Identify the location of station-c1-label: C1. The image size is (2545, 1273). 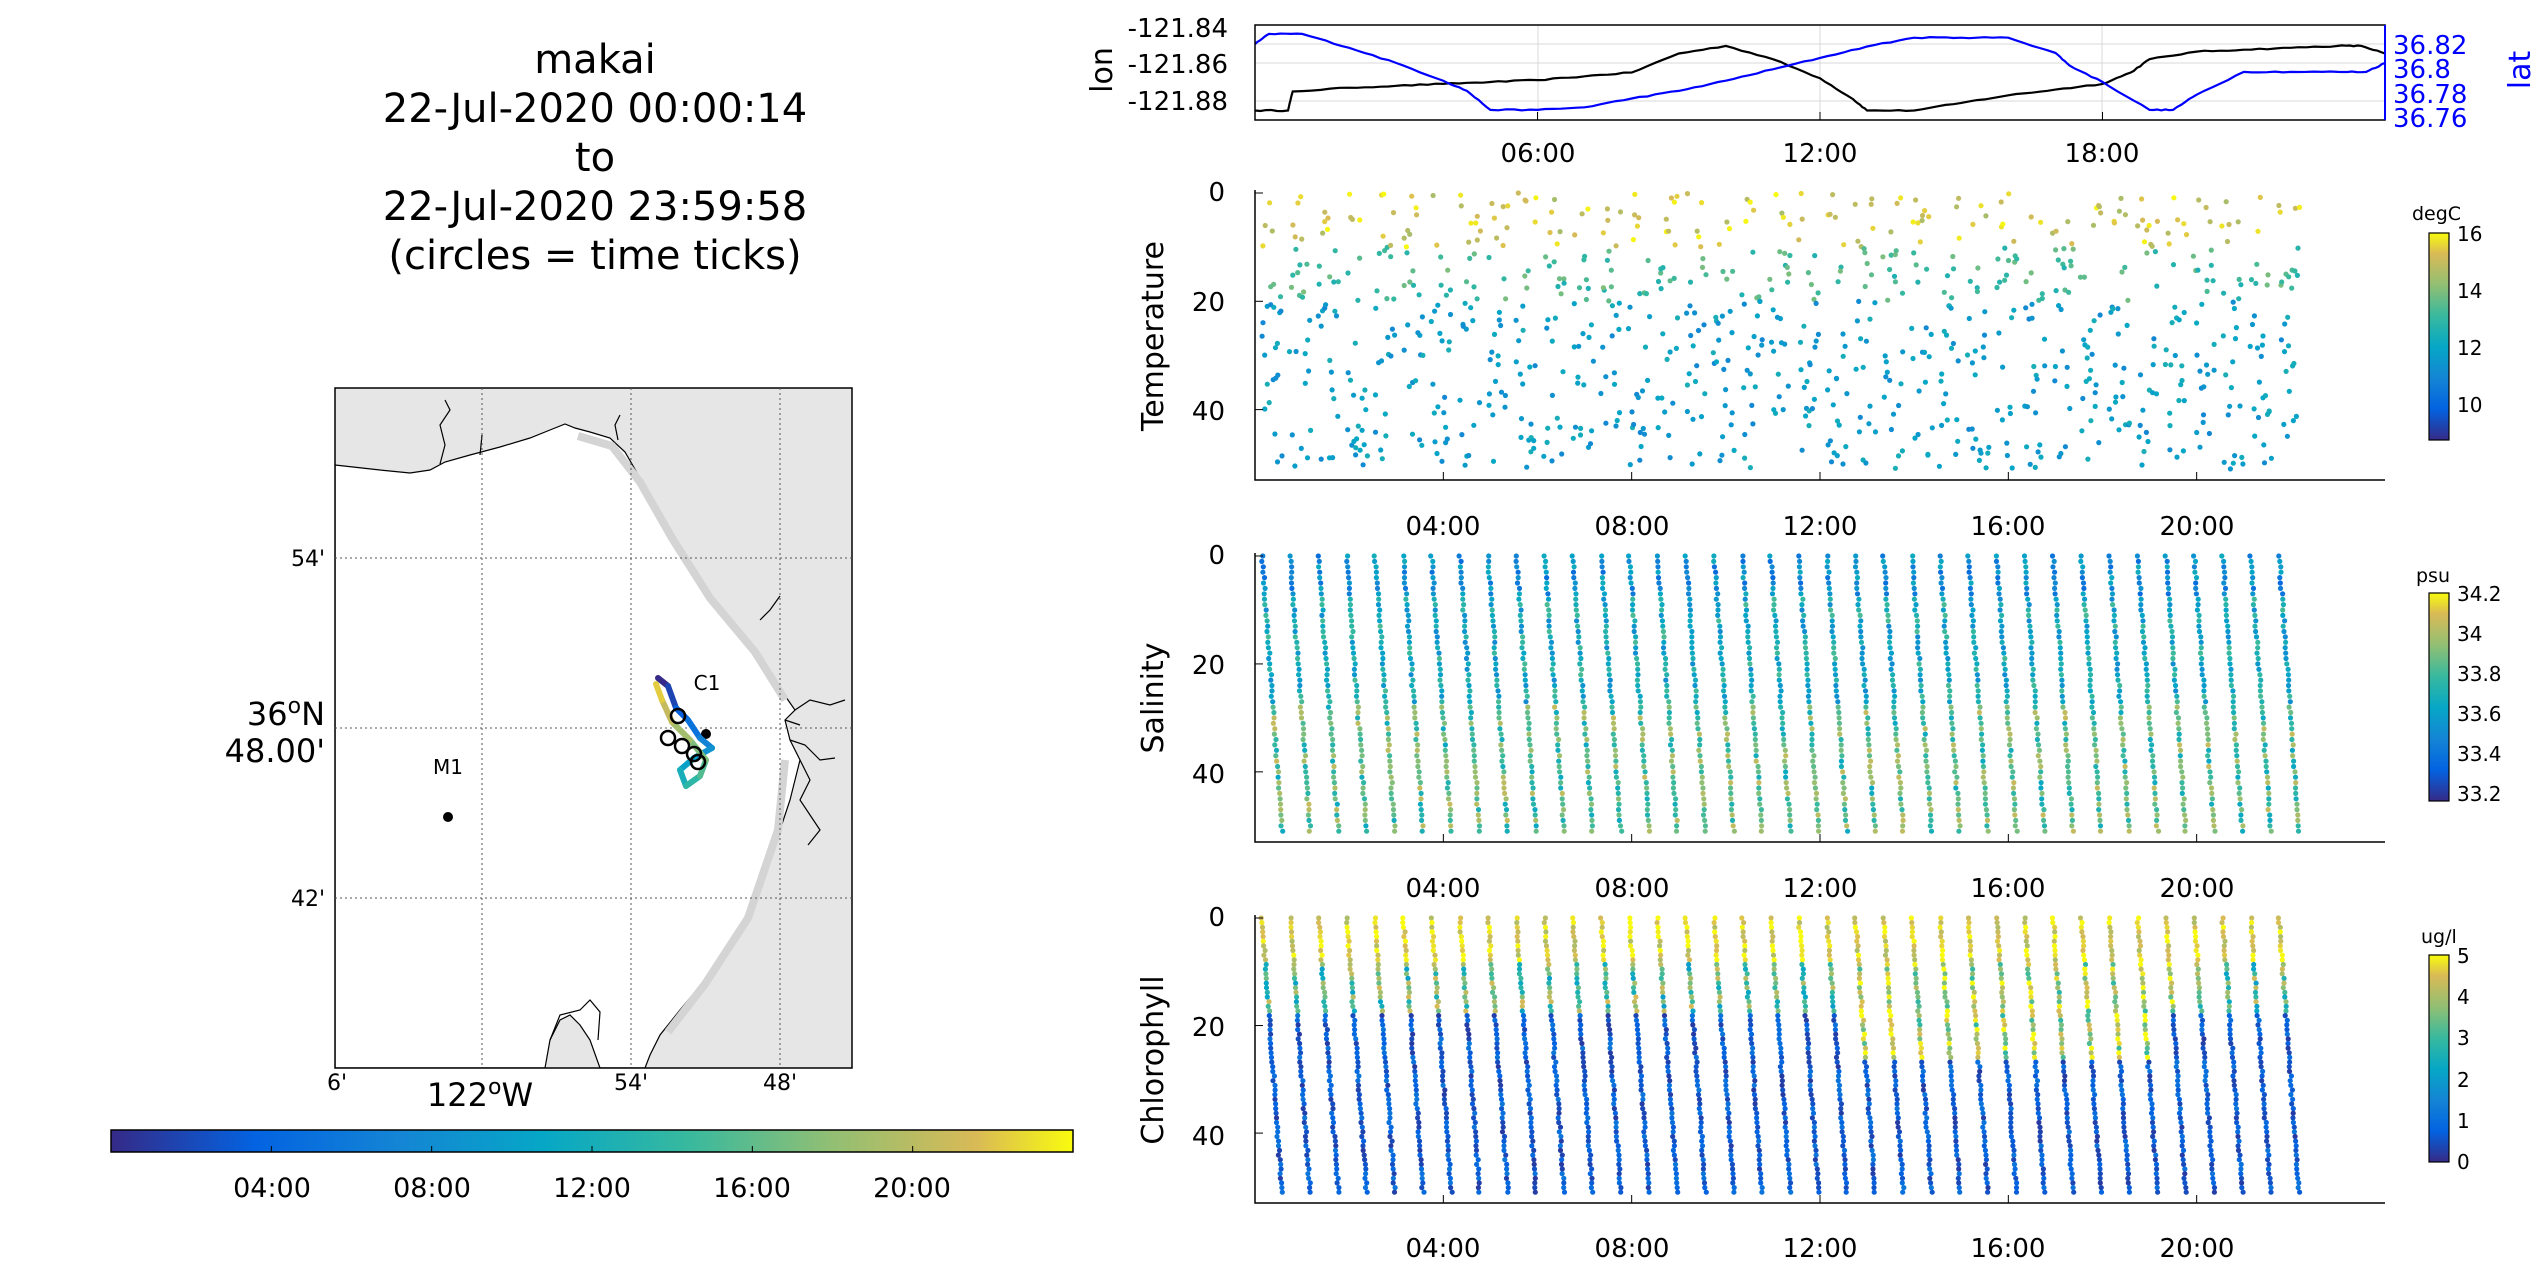
(707, 683).